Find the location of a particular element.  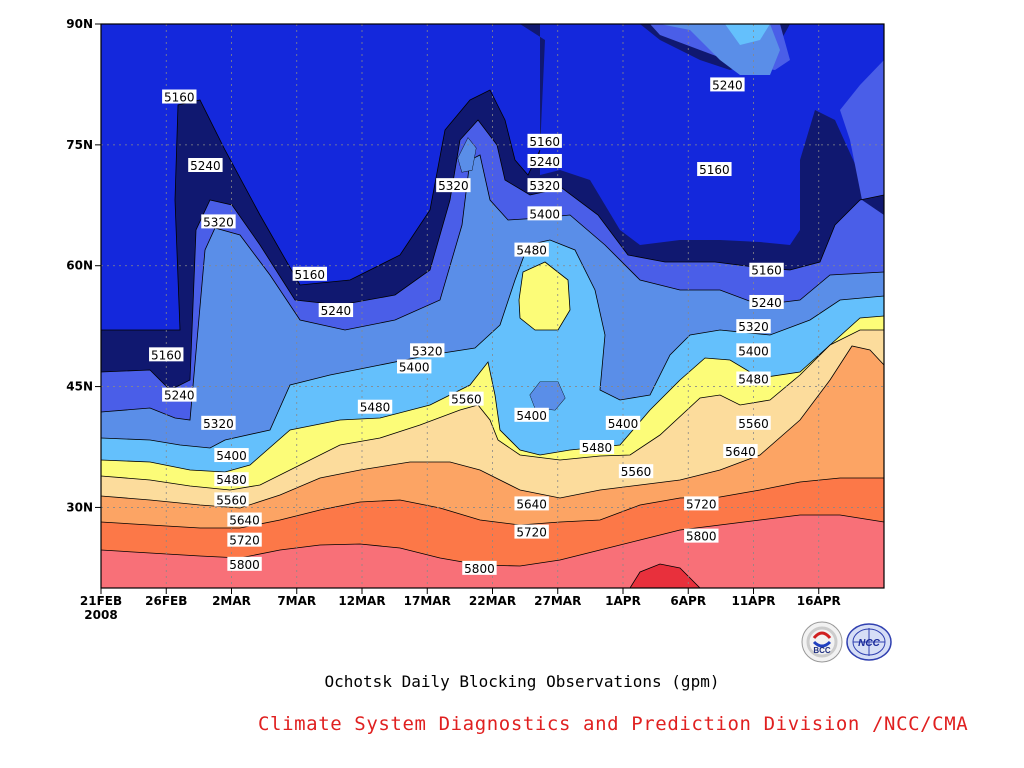

fill-blob-5320-top is located at coordinates (467, 155).